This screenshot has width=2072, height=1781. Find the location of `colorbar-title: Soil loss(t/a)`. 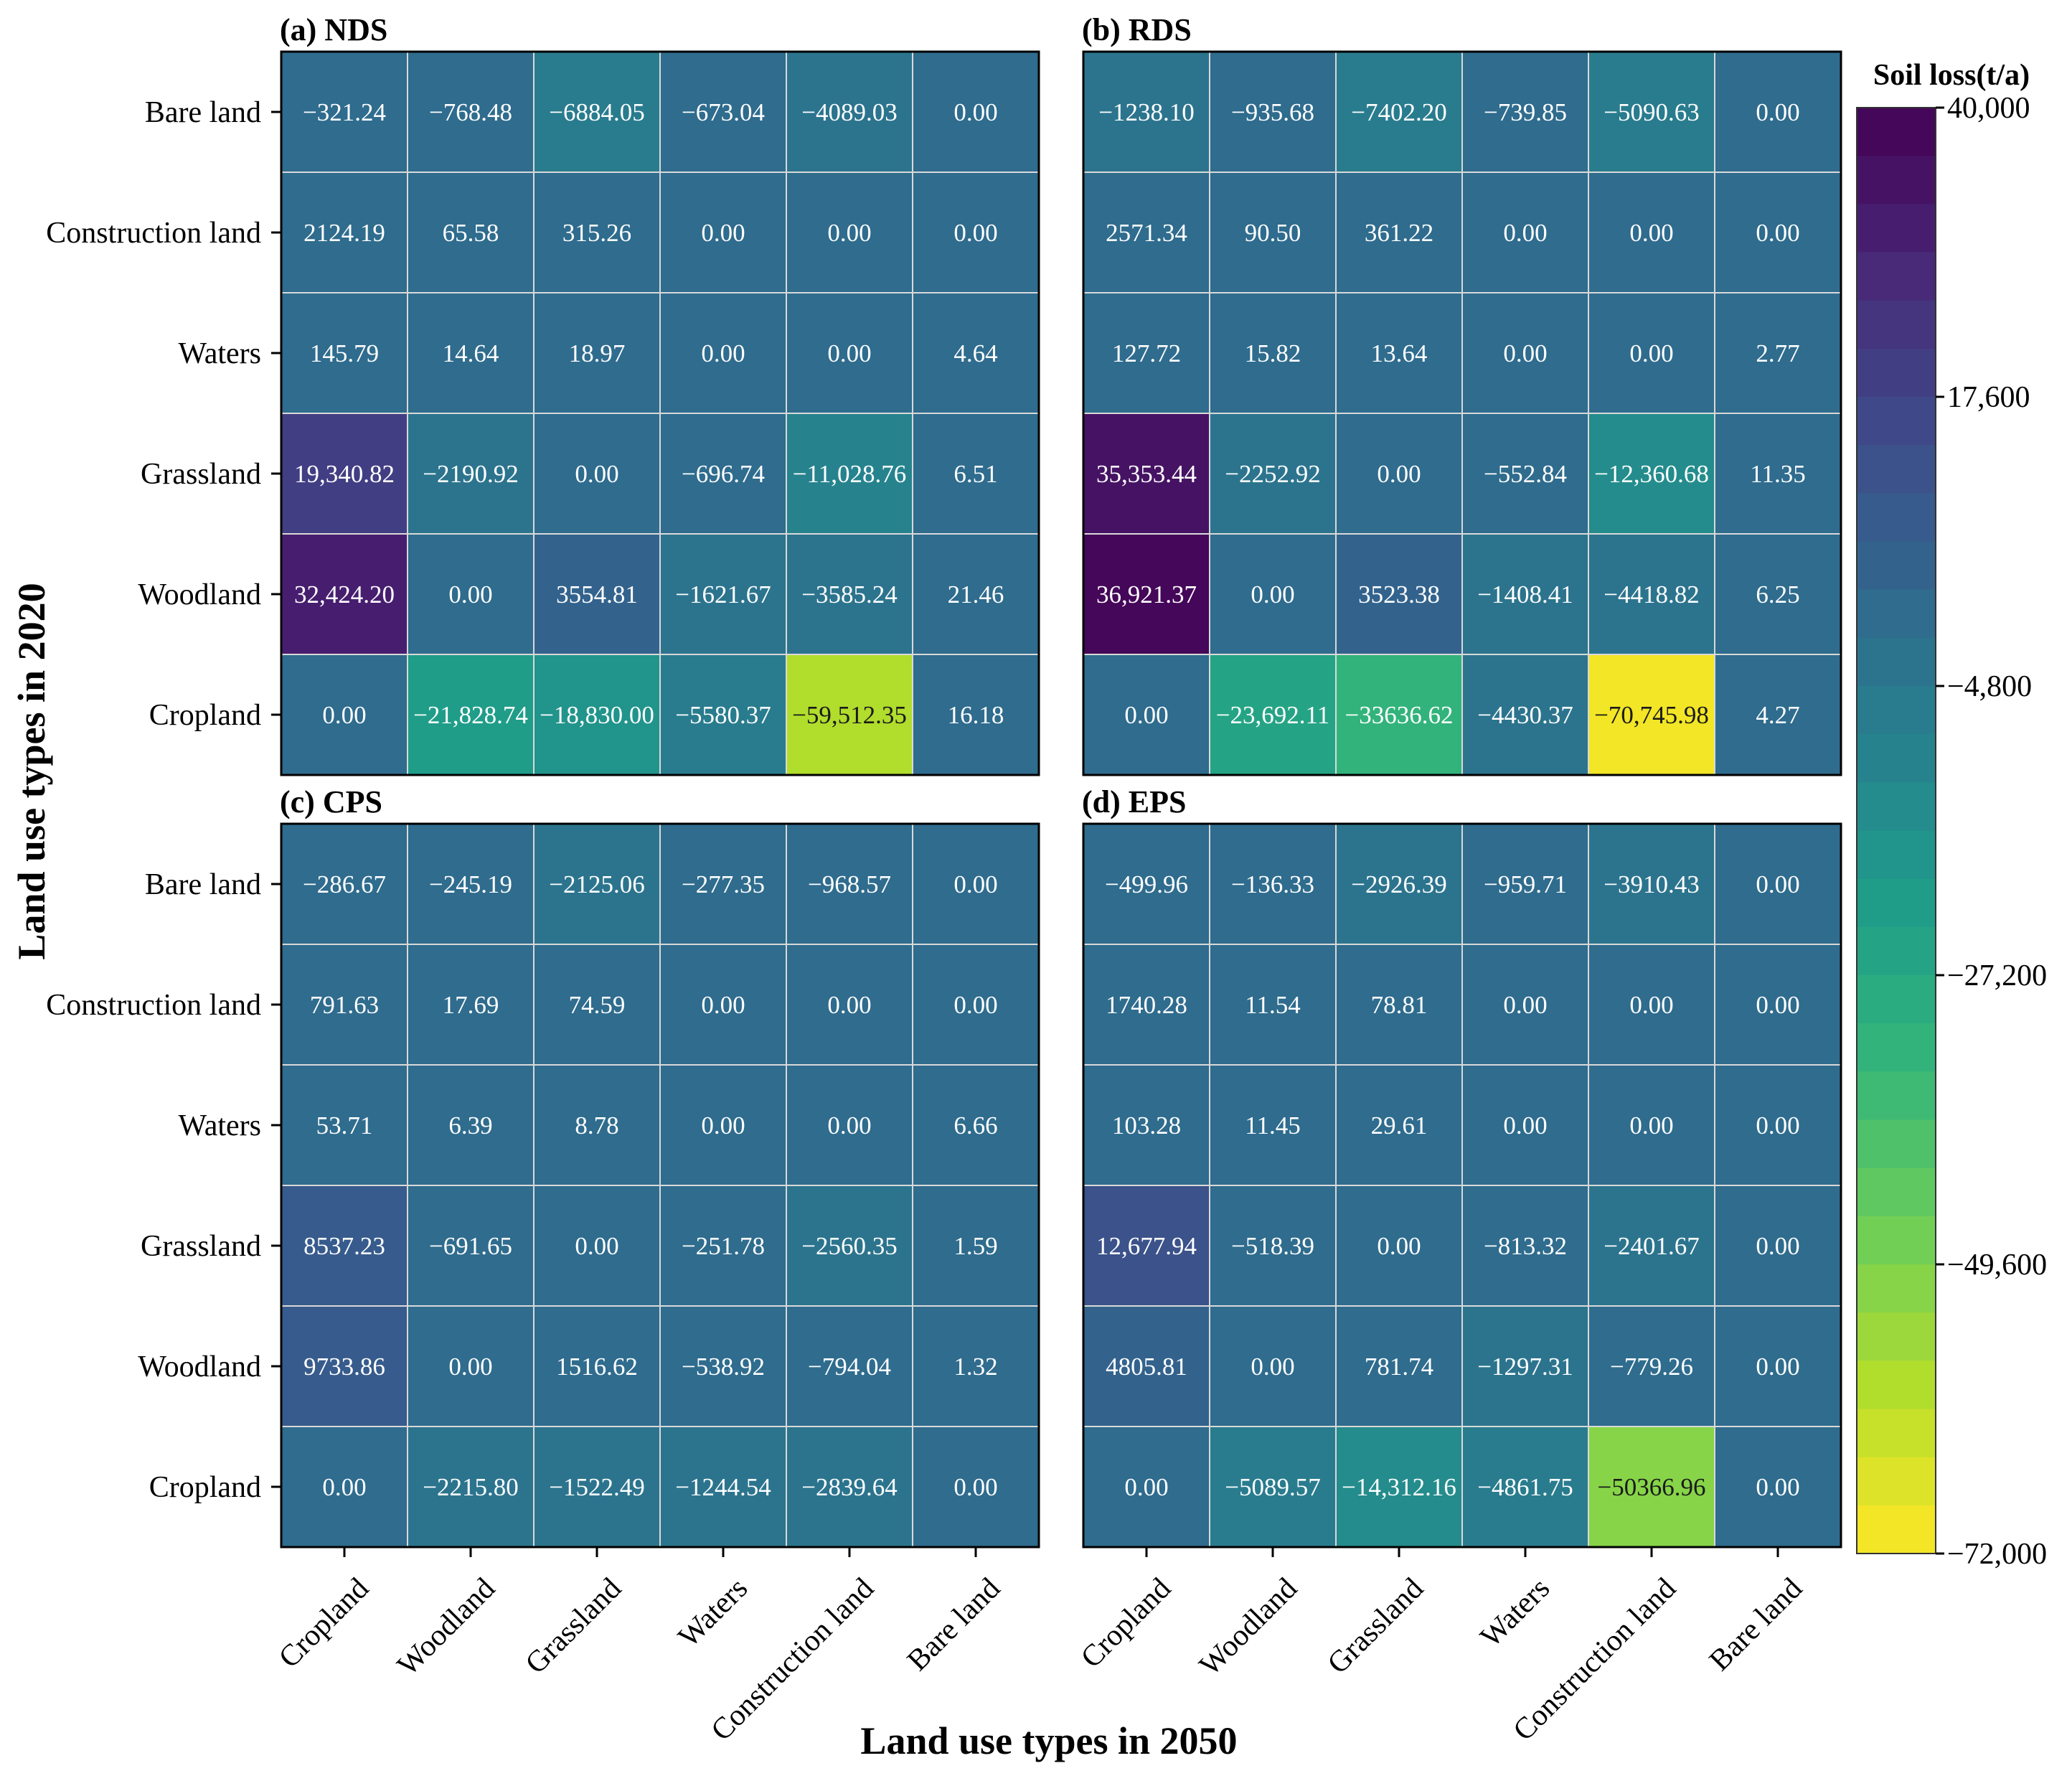

colorbar-title: Soil loss(t/a) is located at coordinates (1952, 75).